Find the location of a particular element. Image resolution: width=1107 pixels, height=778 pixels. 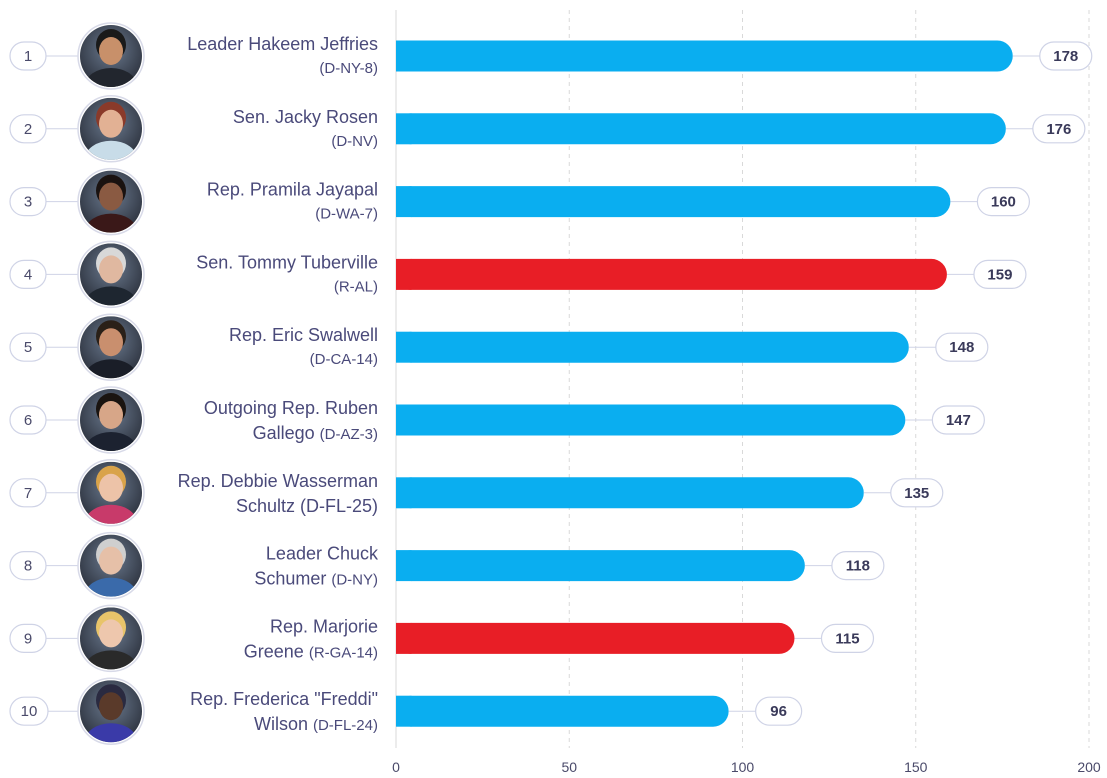

member-name: Rep. Frederica "Freddi" is located at coordinates (284, 699).